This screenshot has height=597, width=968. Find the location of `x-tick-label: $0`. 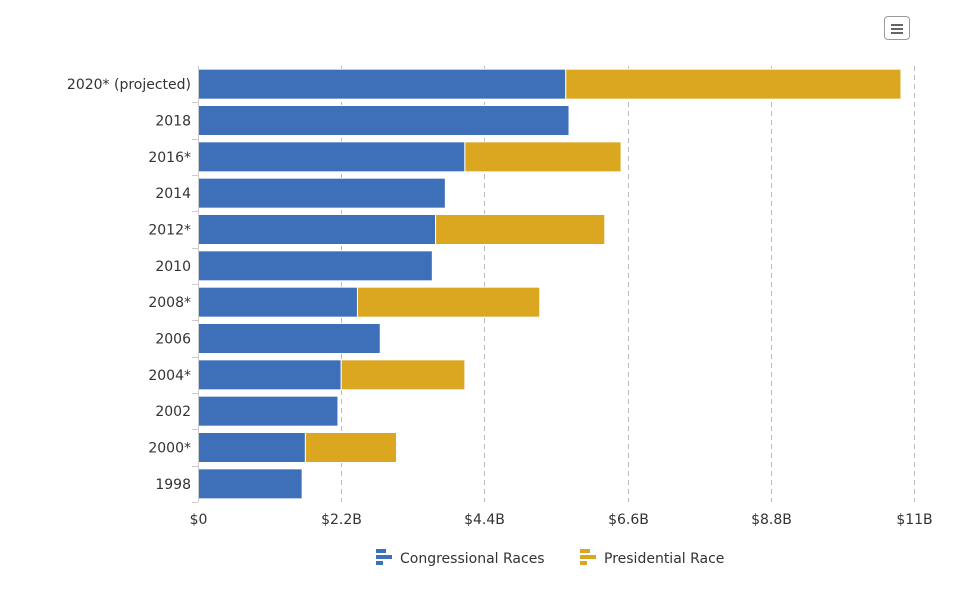

x-tick-label: $0 is located at coordinates (199, 520).